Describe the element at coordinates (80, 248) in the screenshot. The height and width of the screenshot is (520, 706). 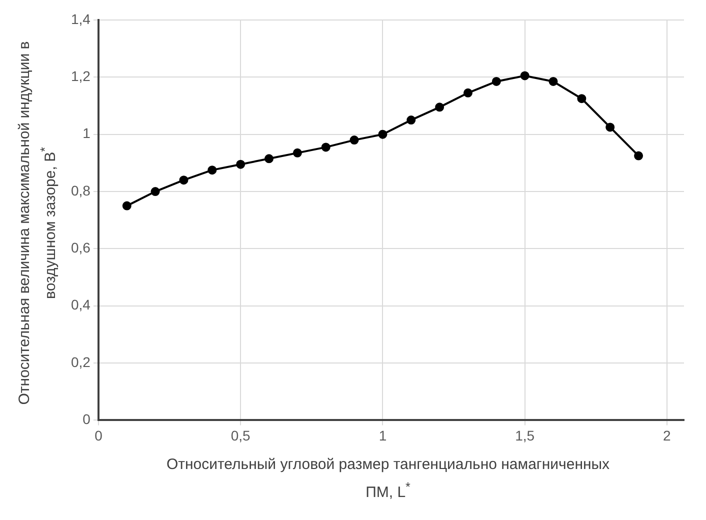
I see `y-tick-label: 0,6` at that location.